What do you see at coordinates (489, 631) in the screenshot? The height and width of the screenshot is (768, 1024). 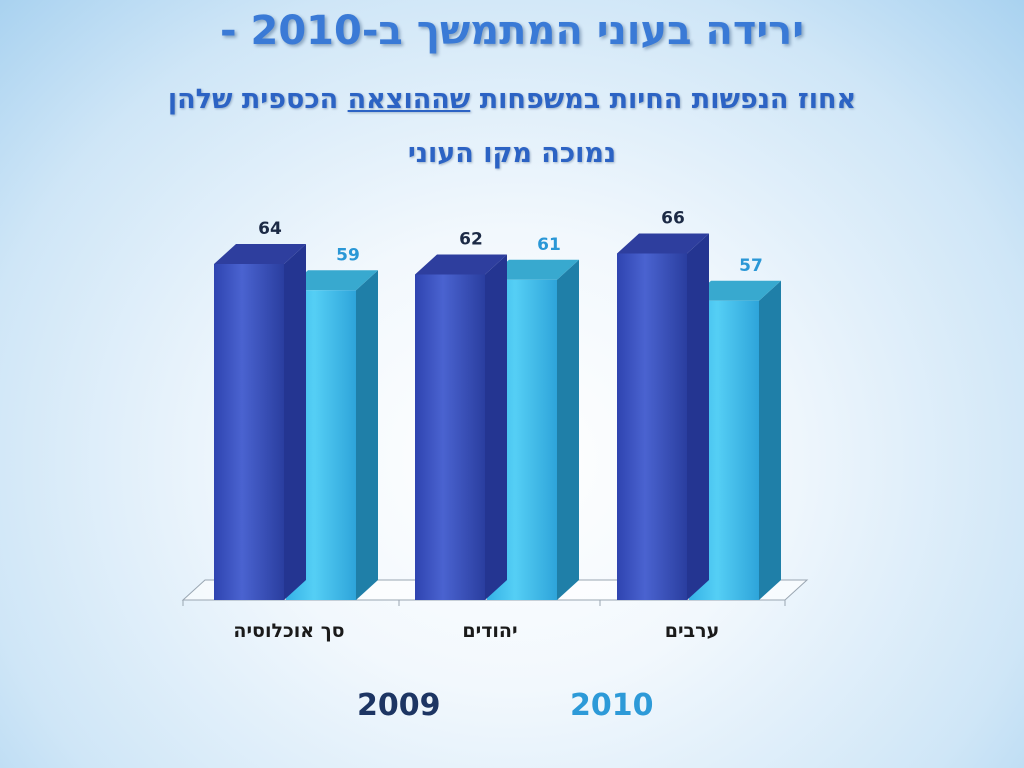 I see `category-label-1: יהודים` at bounding box center [489, 631].